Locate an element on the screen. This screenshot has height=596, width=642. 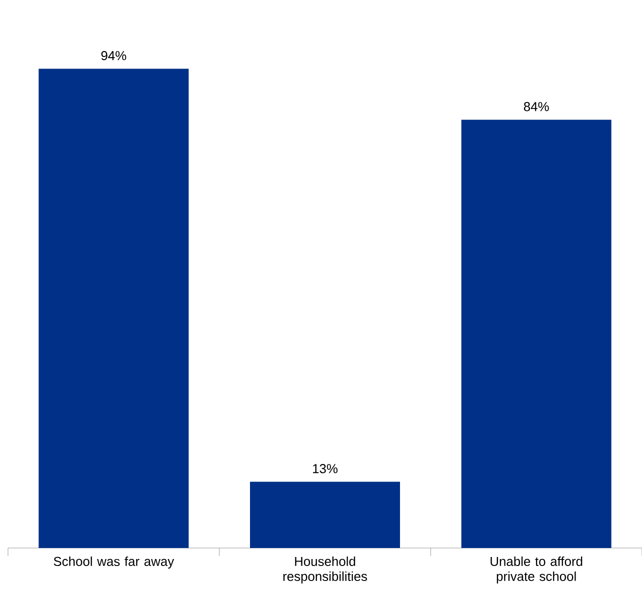
x-tick-label: Unable to afford private school is located at coordinates (536, 570).